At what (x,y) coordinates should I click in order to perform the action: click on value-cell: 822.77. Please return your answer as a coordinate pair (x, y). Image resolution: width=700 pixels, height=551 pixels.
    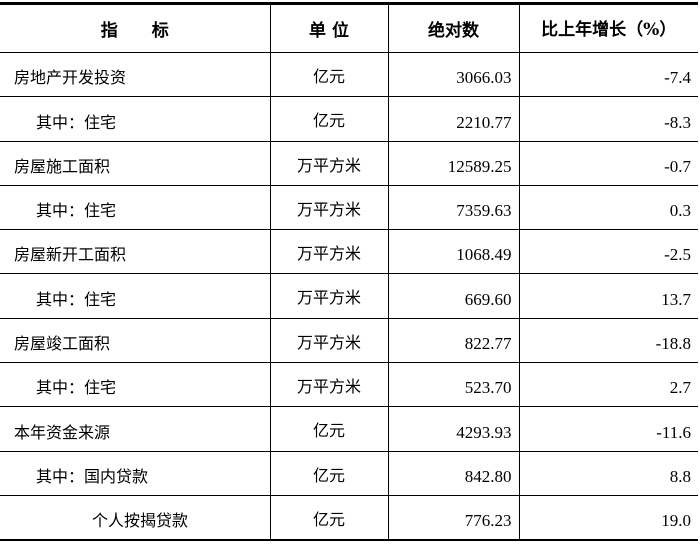
    Looking at the image, I should click on (453, 341).